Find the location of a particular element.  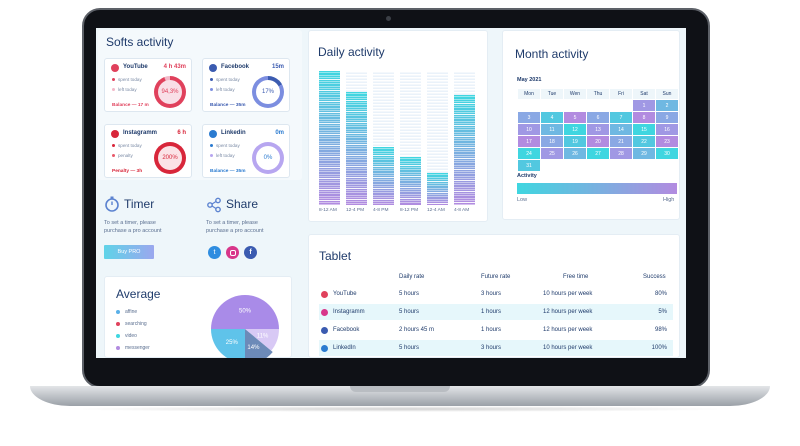

calendar-day: 2 is located at coordinates (667, 105).